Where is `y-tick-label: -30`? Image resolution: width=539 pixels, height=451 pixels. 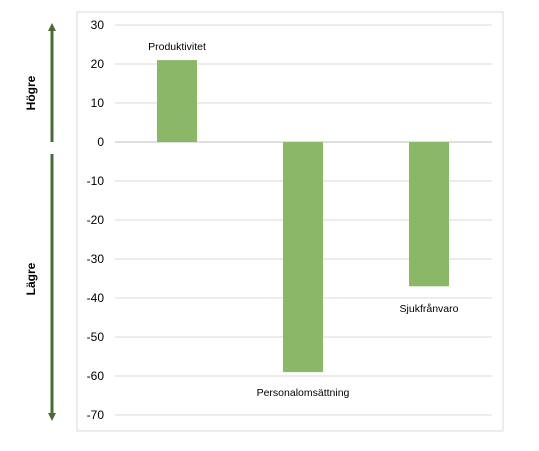
y-tick-label: -30 is located at coordinates (96, 259).